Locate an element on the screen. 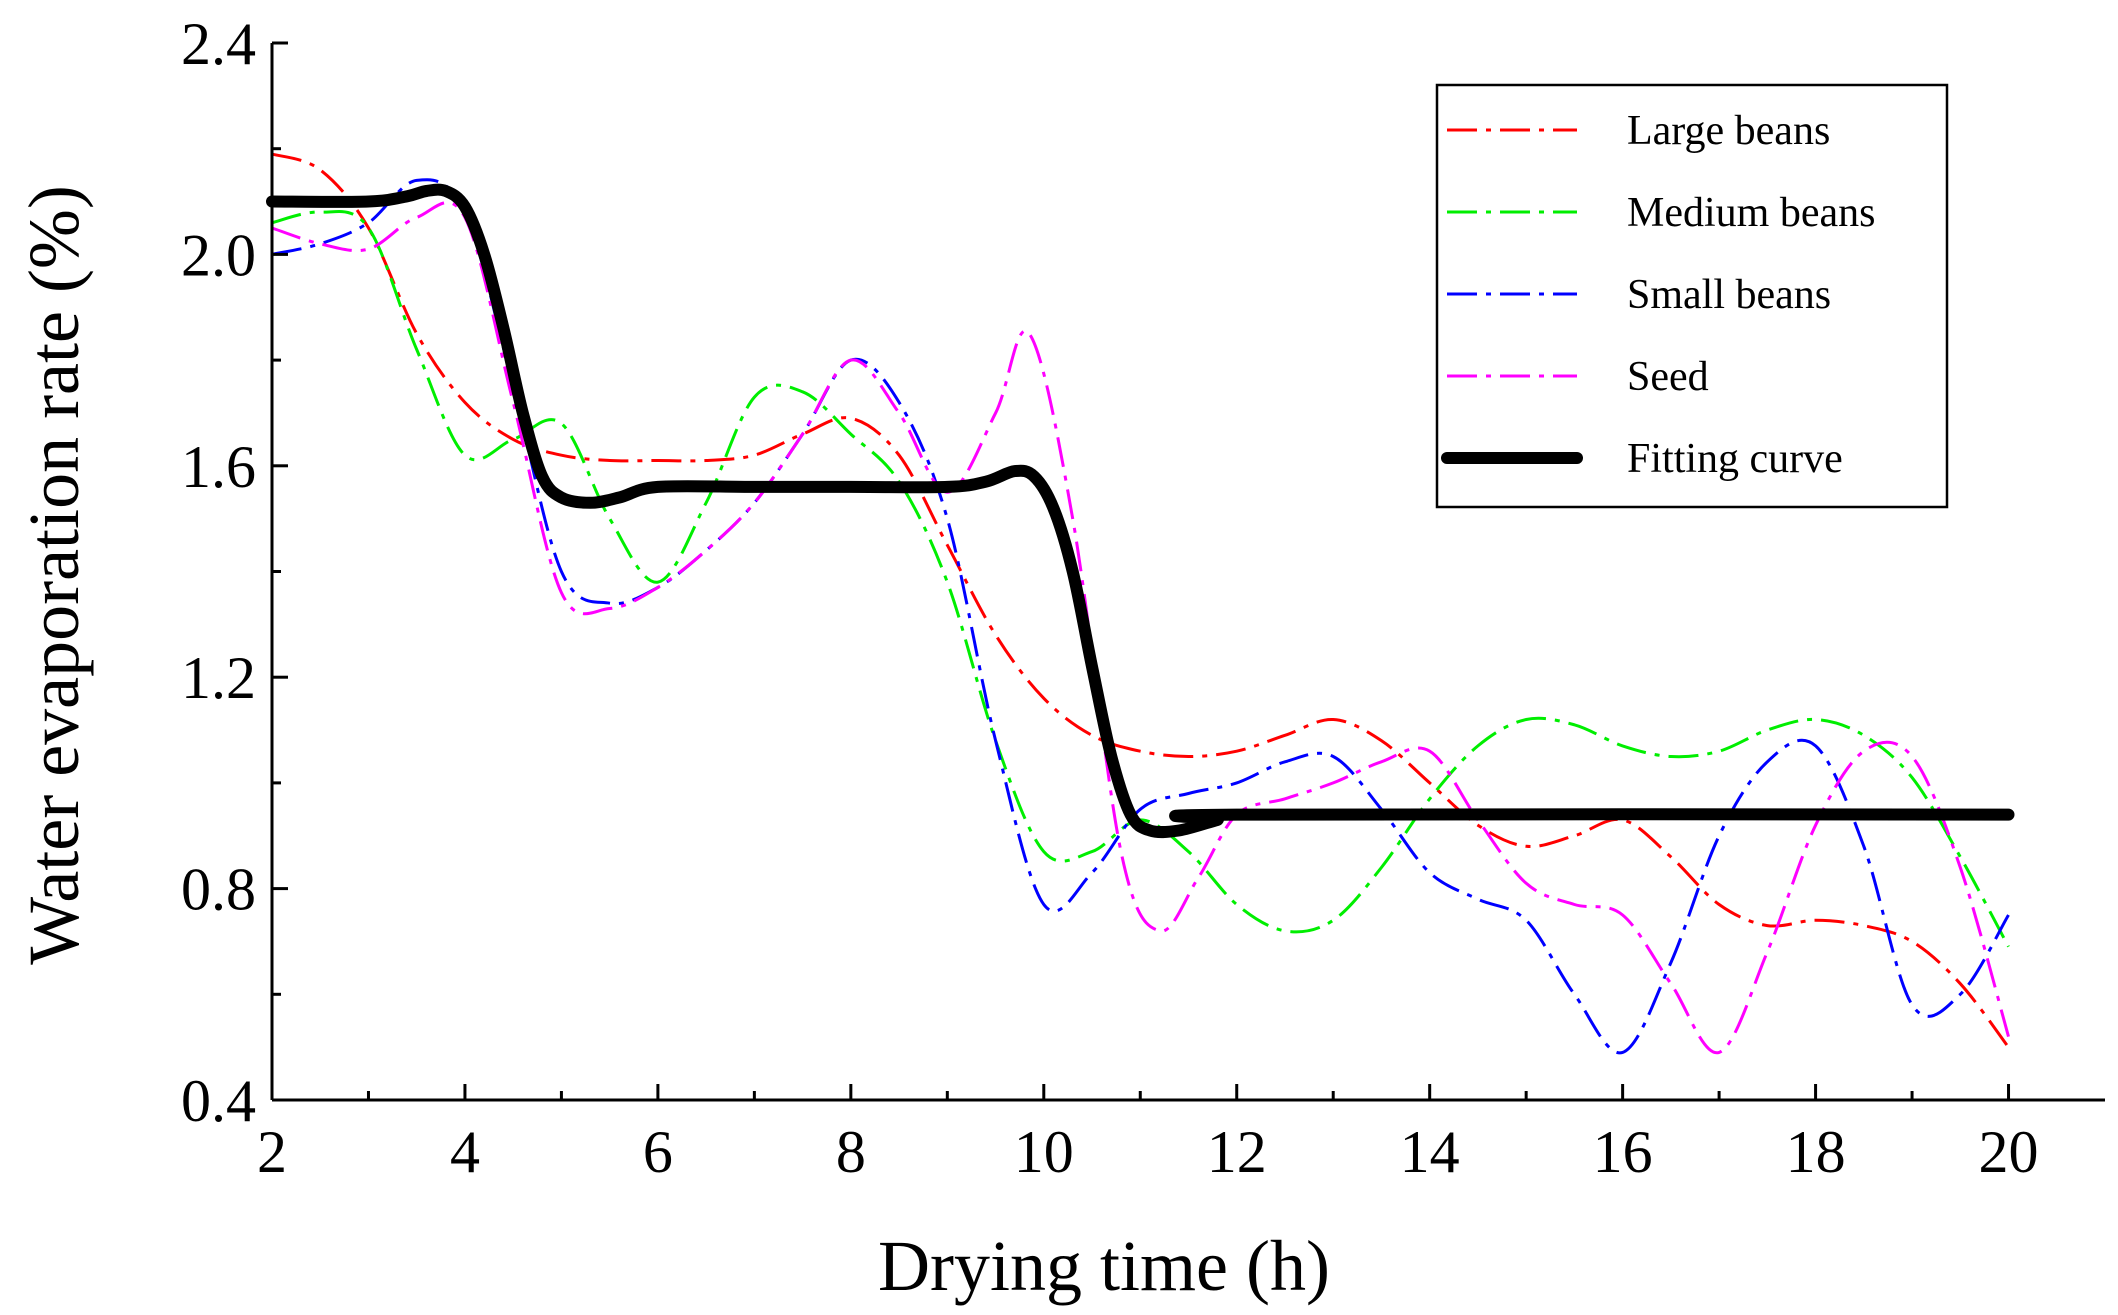 This screenshot has width=2118, height=1315. x-axis-label: Drying time (h) is located at coordinates (1104, 1266).